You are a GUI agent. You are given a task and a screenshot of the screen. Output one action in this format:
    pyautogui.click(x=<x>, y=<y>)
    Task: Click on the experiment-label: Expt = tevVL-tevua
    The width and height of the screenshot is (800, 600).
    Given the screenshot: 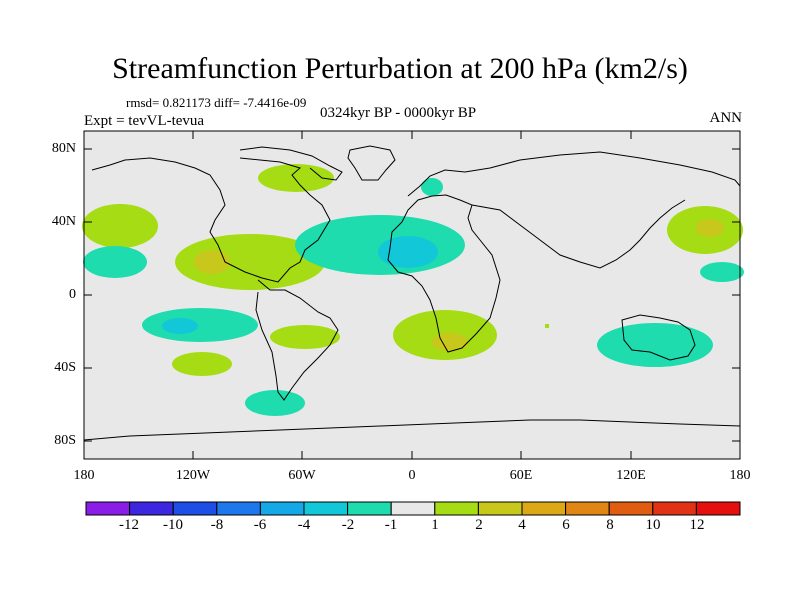 What is the action you would take?
    pyautogui.click(x=144, y=121)
    